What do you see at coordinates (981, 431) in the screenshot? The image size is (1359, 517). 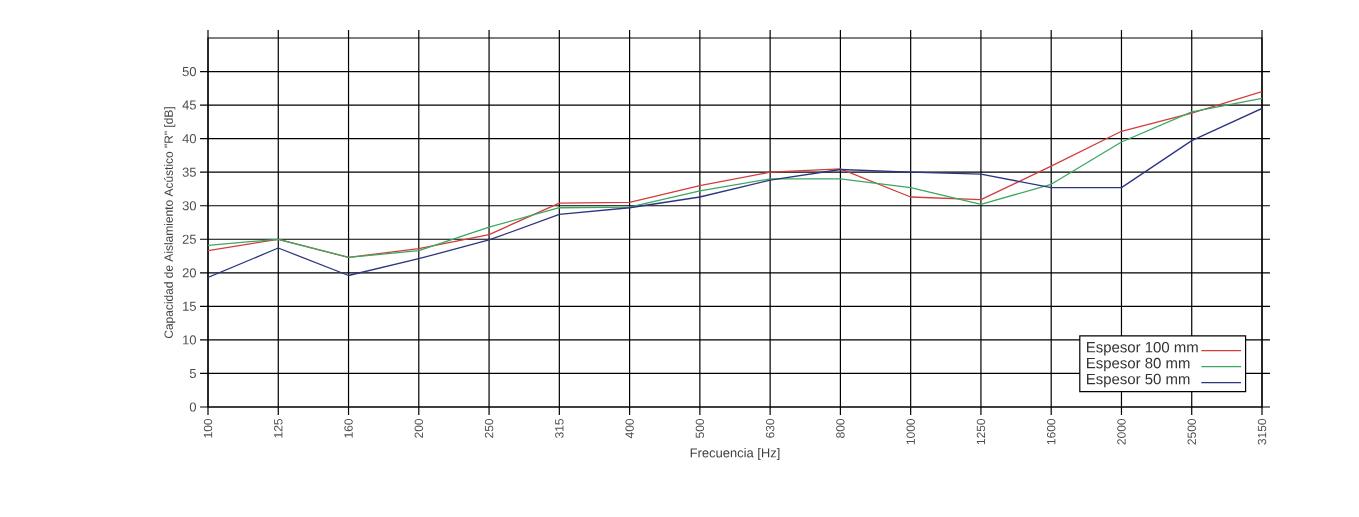 I see `x-tick-label: 1250` at bounding box center [981, 431].